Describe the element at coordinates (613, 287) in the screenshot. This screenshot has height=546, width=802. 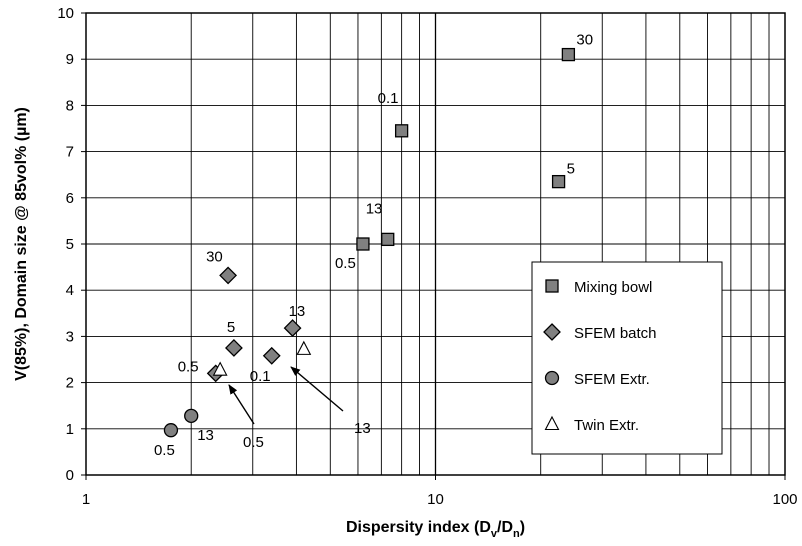
I see `legend-label: Mixing bowl` at that location.